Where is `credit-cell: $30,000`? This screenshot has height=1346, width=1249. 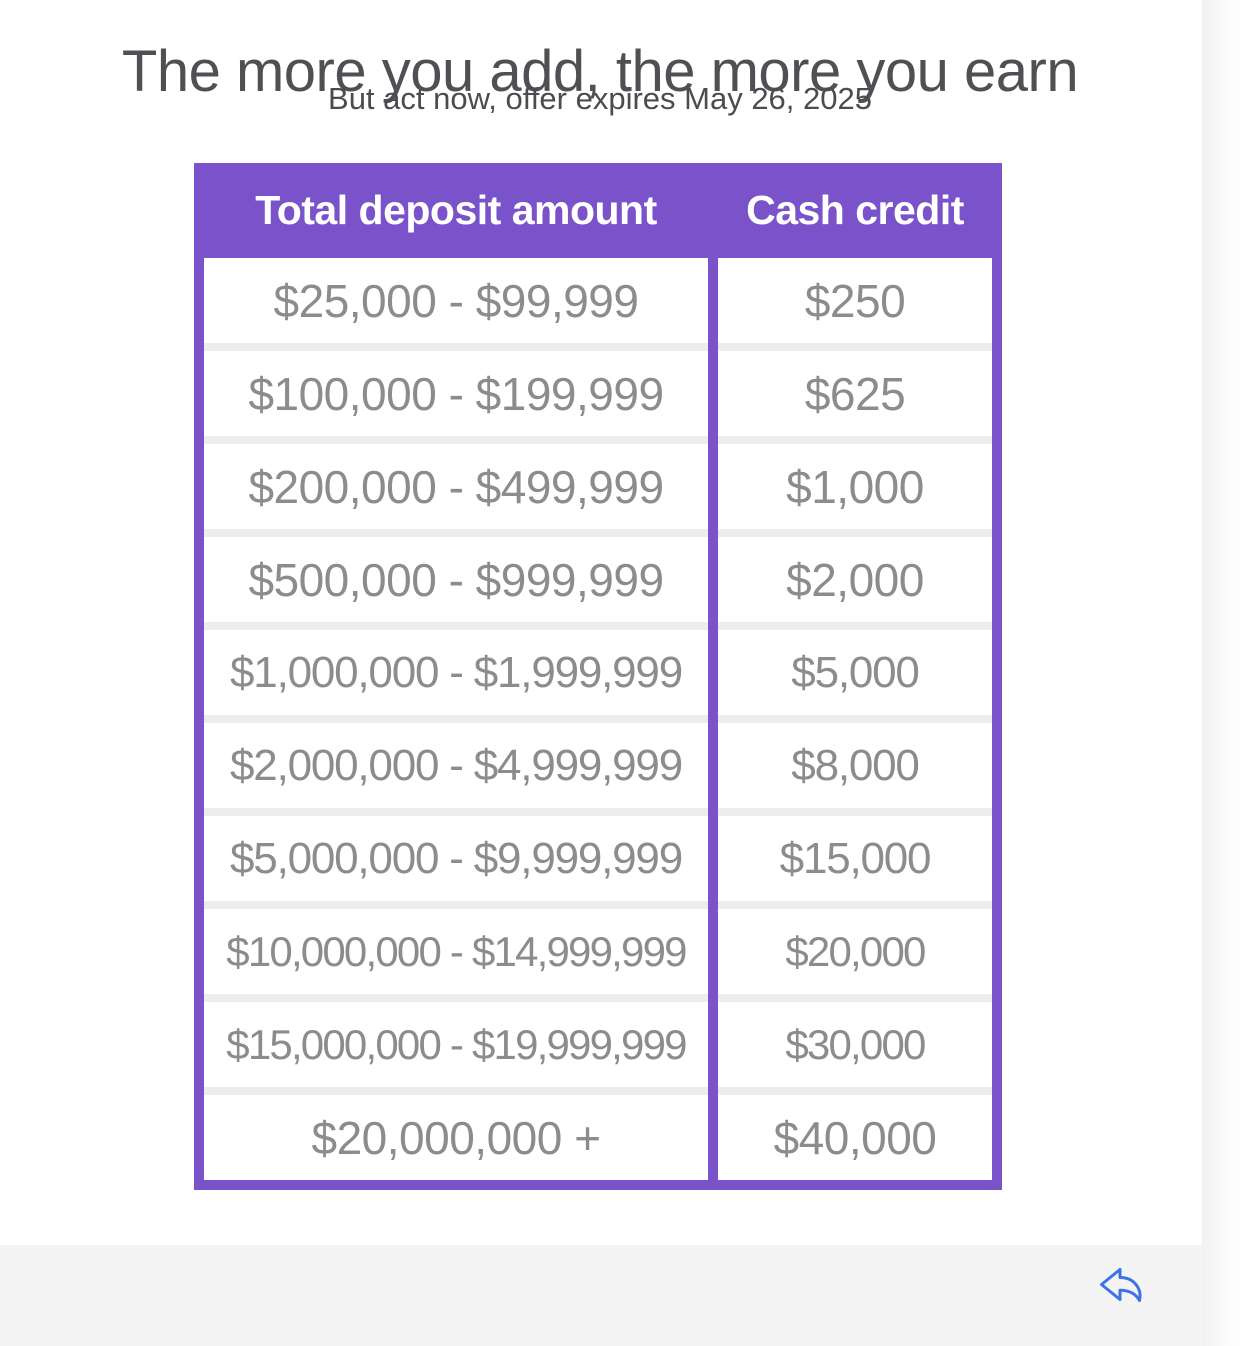 credit-cell: $30,000 is located at coordinates (855, 1044).